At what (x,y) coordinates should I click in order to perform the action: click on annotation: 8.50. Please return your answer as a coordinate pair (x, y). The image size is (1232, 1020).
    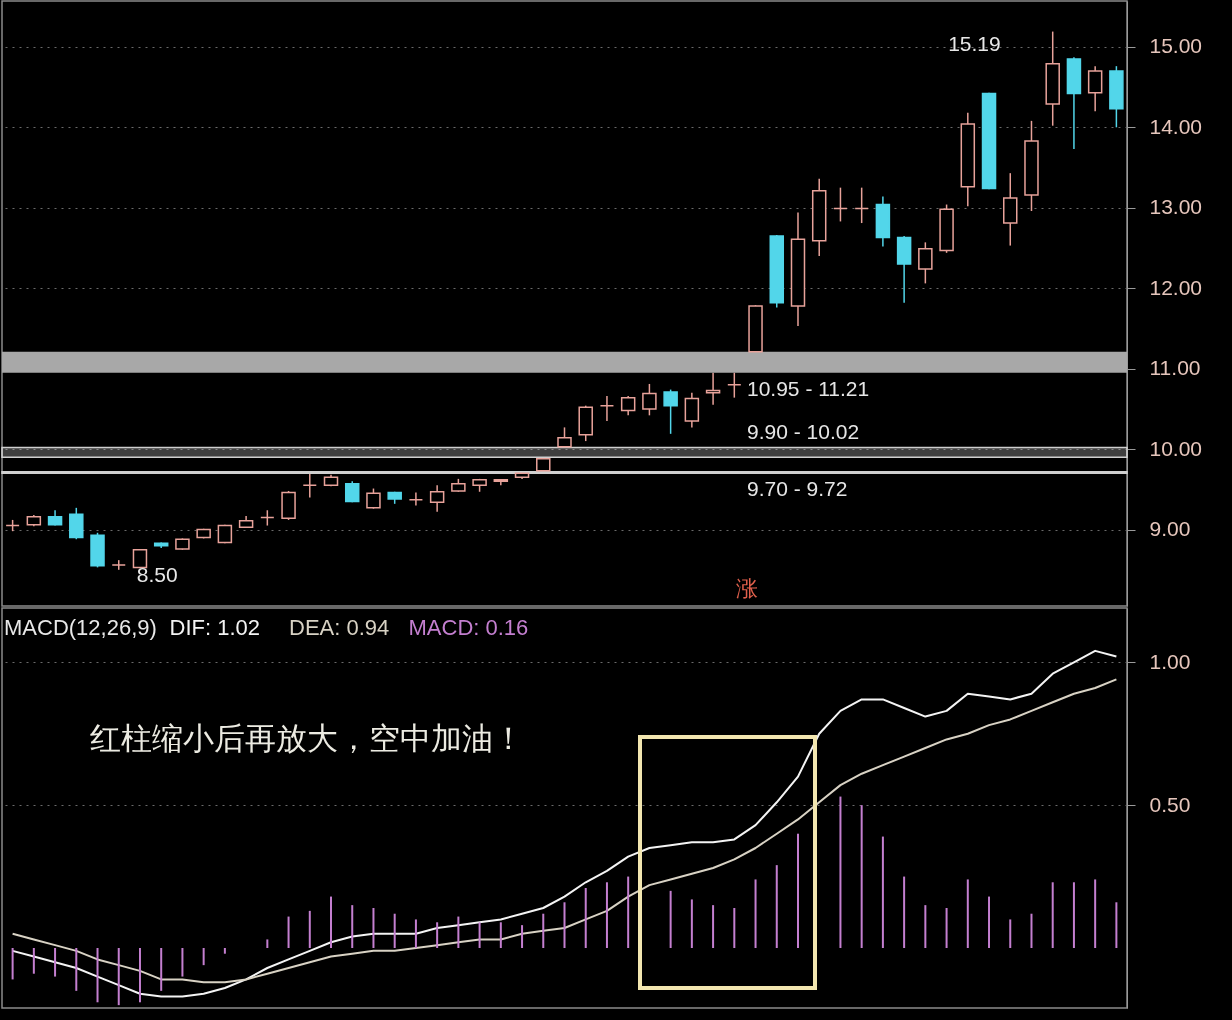
    Looking at the image, I should click on (157, 574).